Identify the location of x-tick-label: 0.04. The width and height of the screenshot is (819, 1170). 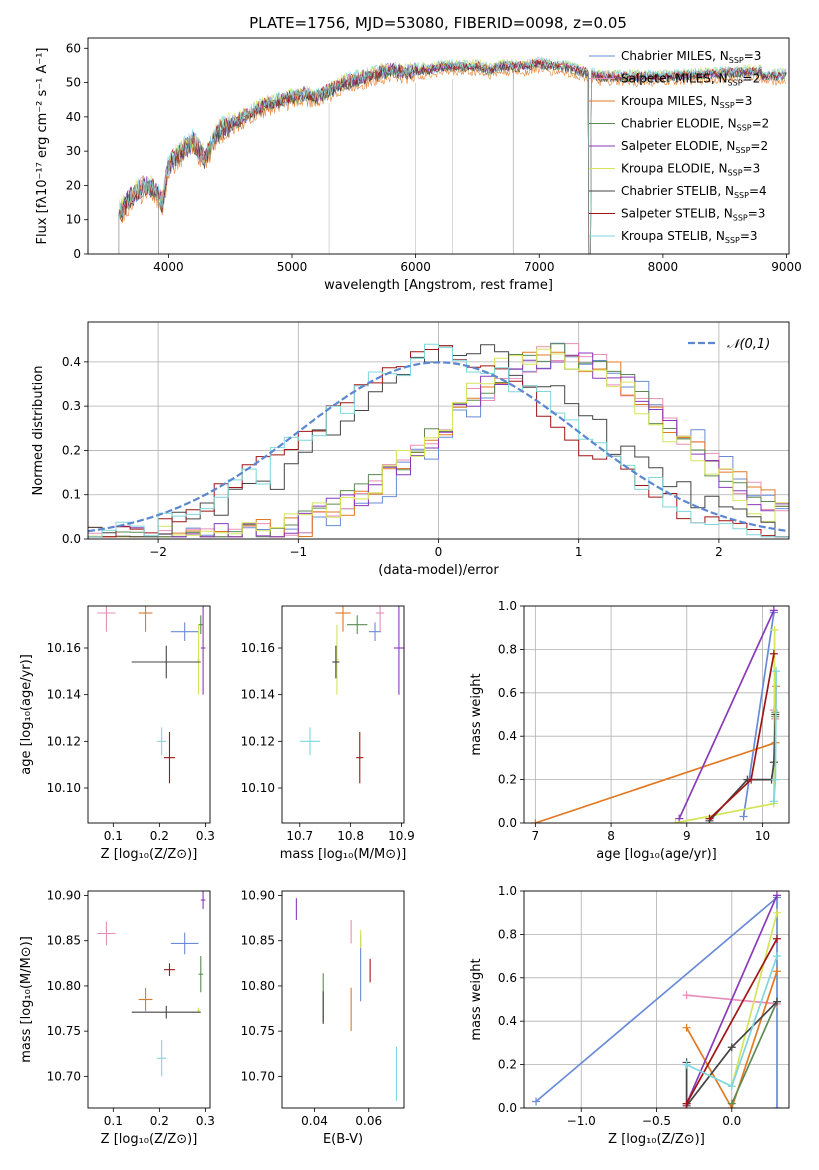
(314, 1121).